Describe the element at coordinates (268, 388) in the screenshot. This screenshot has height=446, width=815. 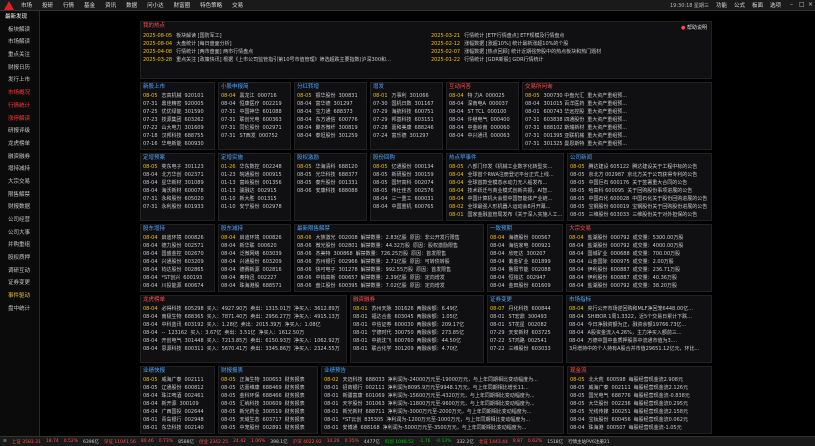
I see `list-item: 08-05 达嘉维康 688469 财务报表` at that location.